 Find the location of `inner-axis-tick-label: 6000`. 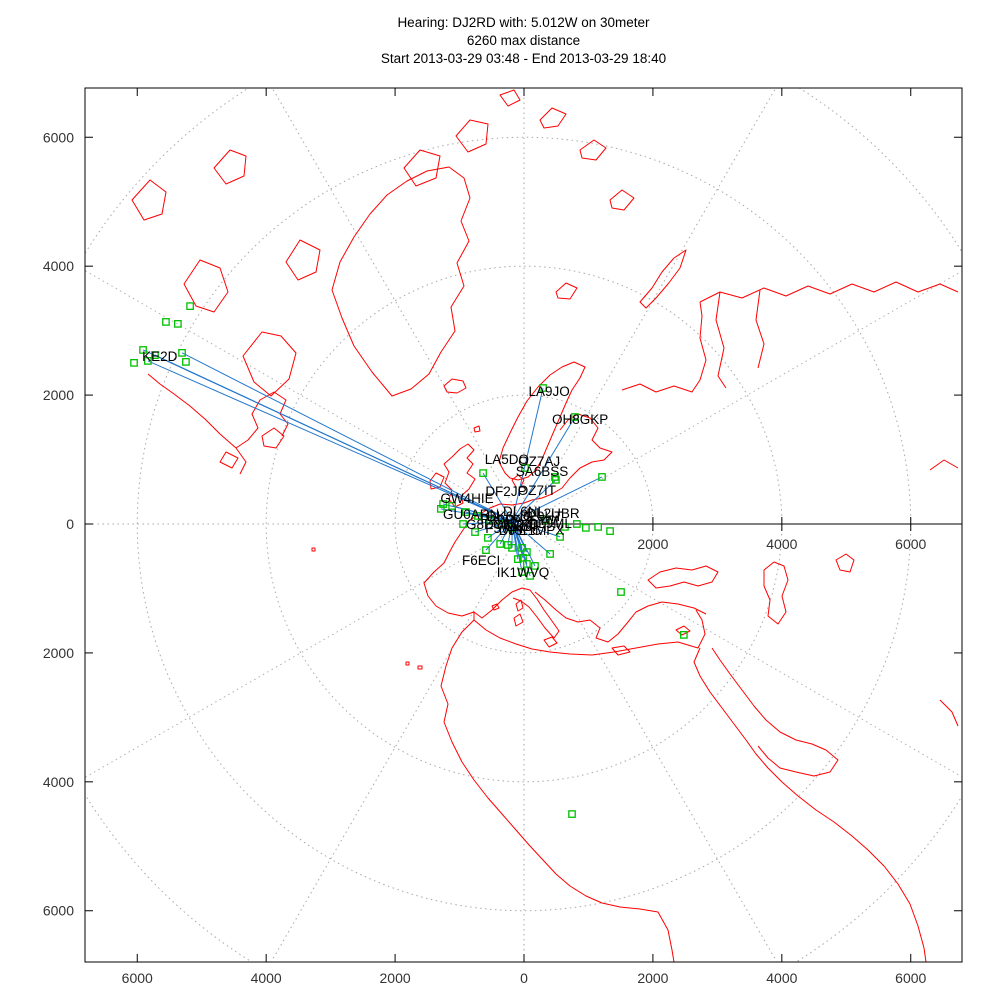

inner-axis-tick-label: 6000 is located at coordinates (910, 544).